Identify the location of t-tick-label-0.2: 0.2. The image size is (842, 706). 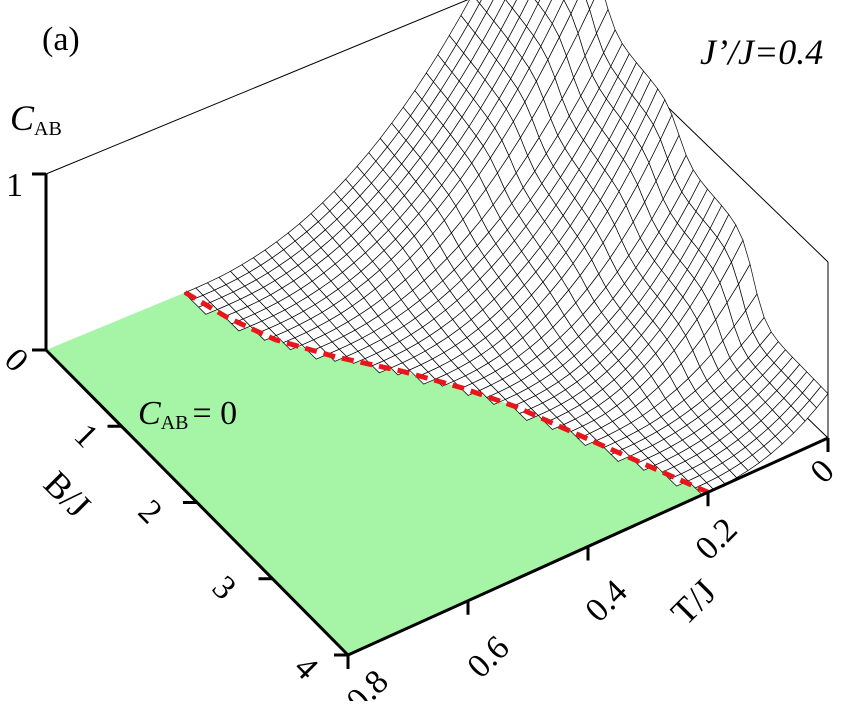
(716, 539).